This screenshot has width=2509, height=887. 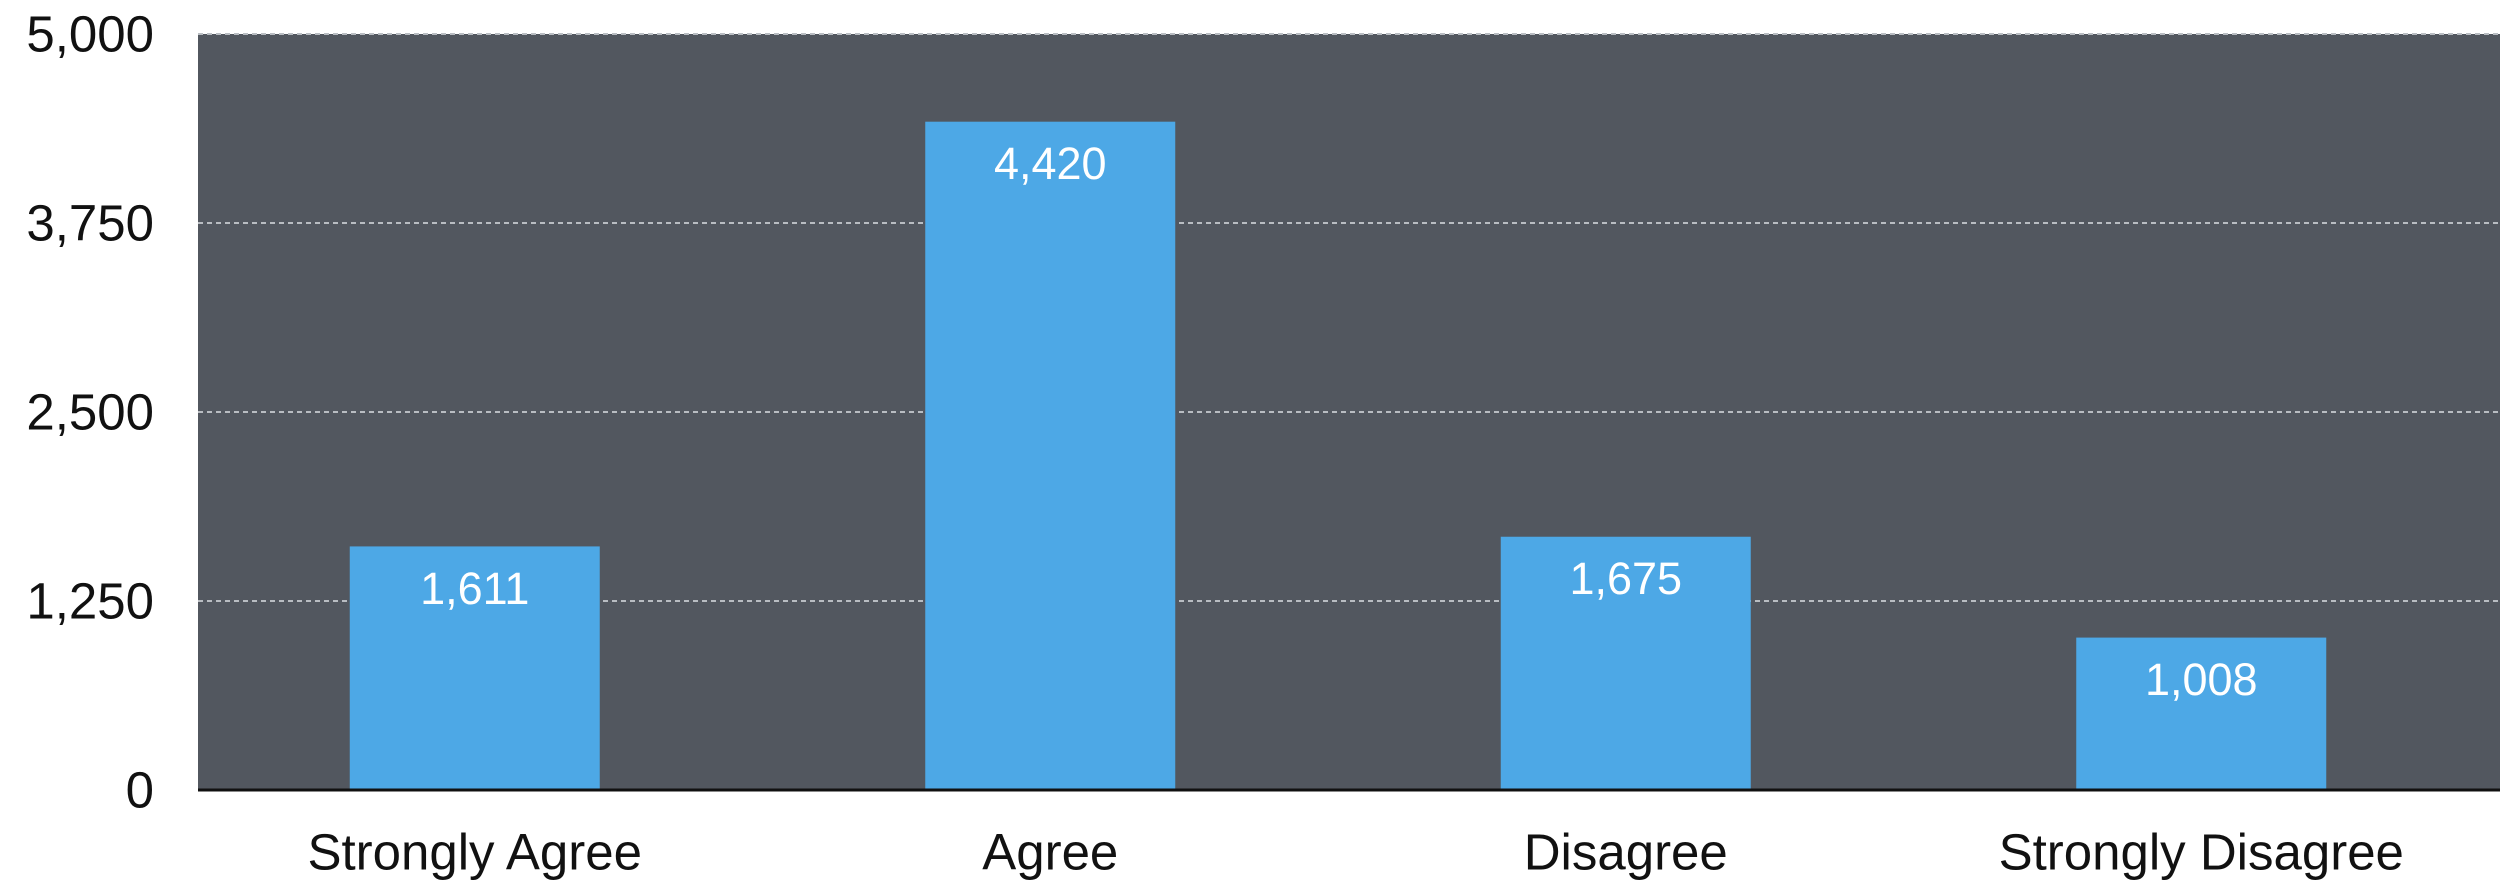 I want to click on y-axis-tick-labels: 0 1,250 2,500 3,750 5,000, so click(x=90, y=412).